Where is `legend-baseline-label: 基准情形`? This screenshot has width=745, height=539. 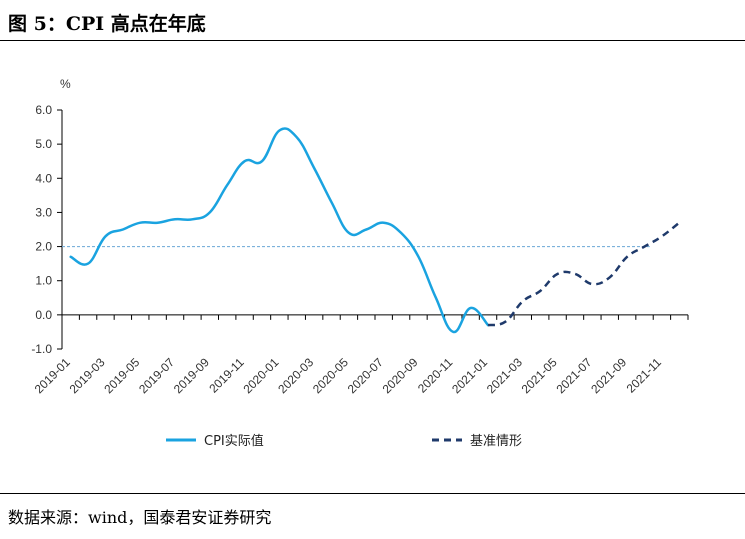
legend-baseline-label: 基准情形 is located at coordinates (496, 441).